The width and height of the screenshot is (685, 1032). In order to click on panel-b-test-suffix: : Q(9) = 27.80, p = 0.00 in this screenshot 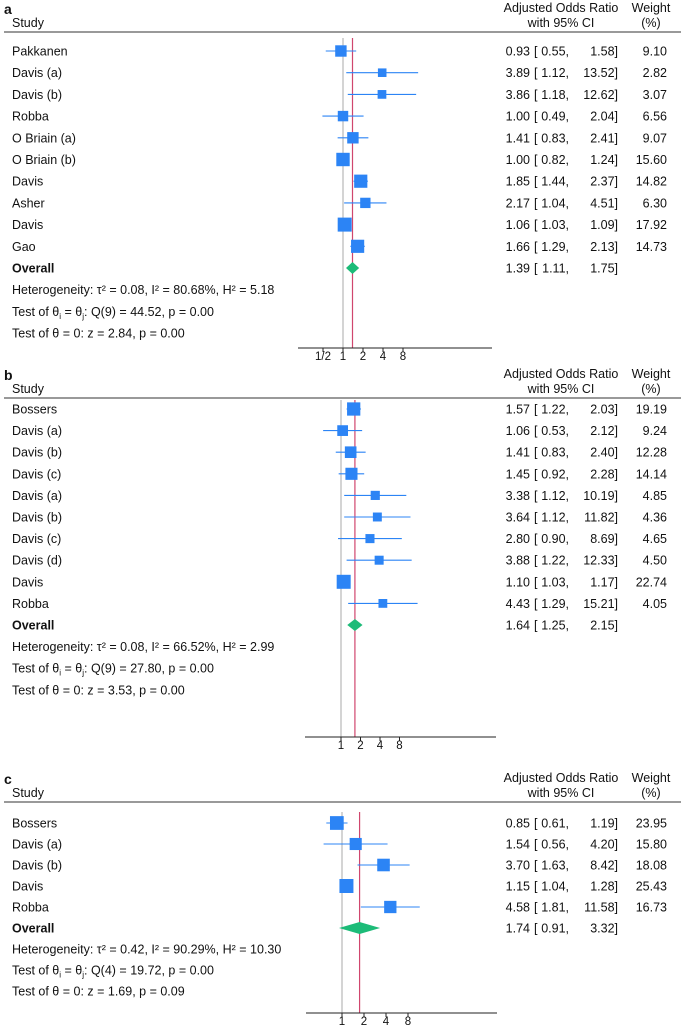, I will do `click(149, 669)`.